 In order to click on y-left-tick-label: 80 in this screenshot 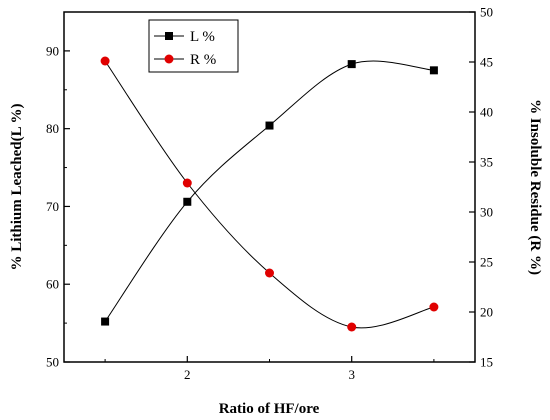, I will do `click(52, 128)`.